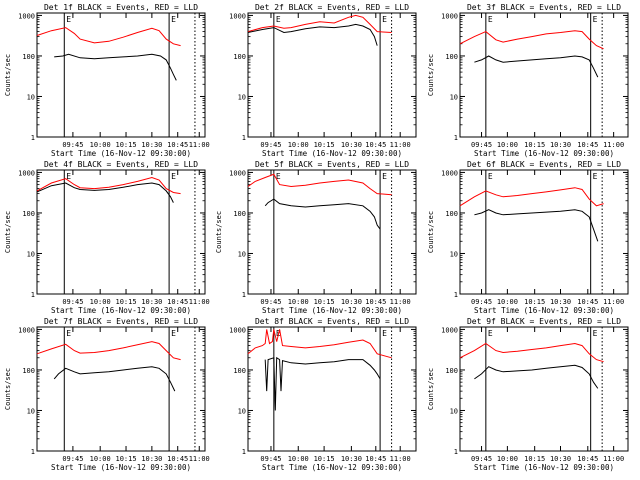  What do you see at coordinates (544, 321) in the screenshot?
I see `chart-title: Det 9f BLACK = Events, RED = LLD` at bounding box center [544, 321].